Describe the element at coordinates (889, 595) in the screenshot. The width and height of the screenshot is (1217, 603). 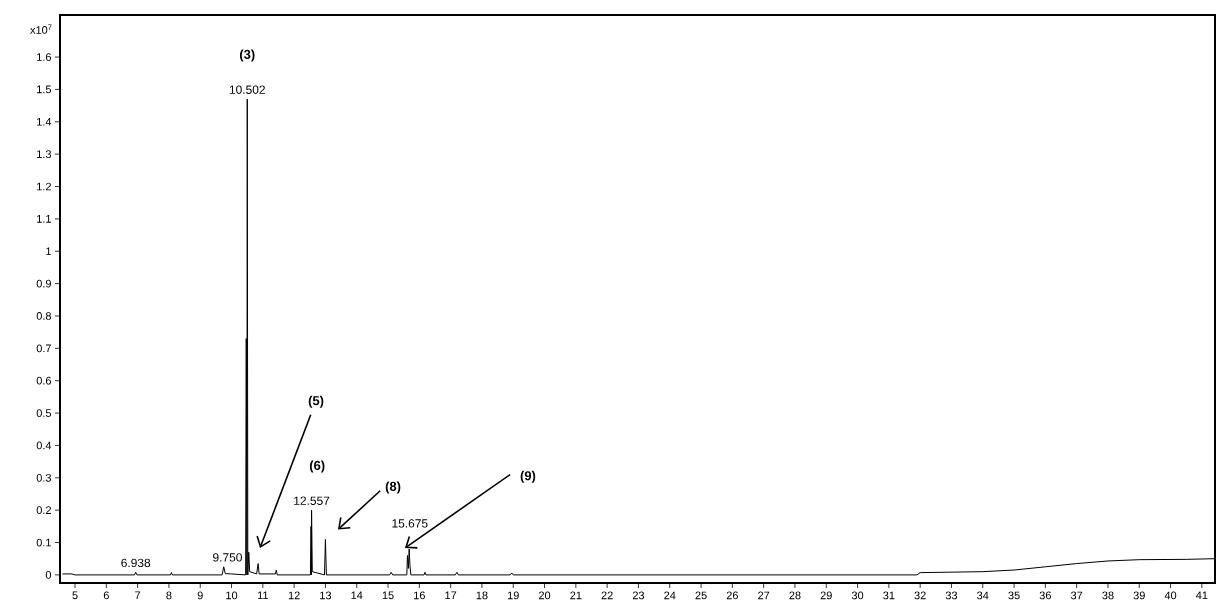
I see `x-tick-label: 31` at that location.